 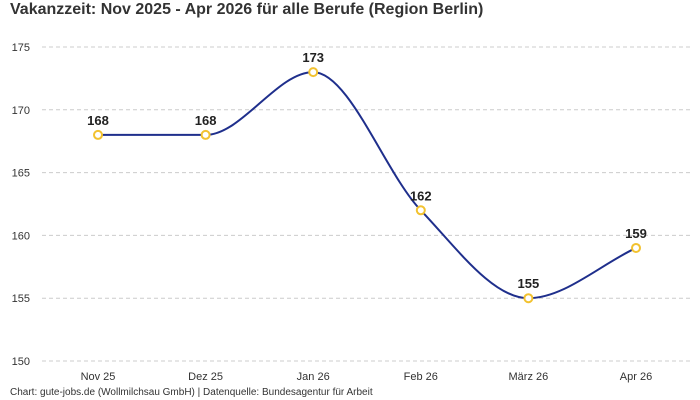 I want to click on x-tick-label-4: Feb 26, so click(x=421, y=377).